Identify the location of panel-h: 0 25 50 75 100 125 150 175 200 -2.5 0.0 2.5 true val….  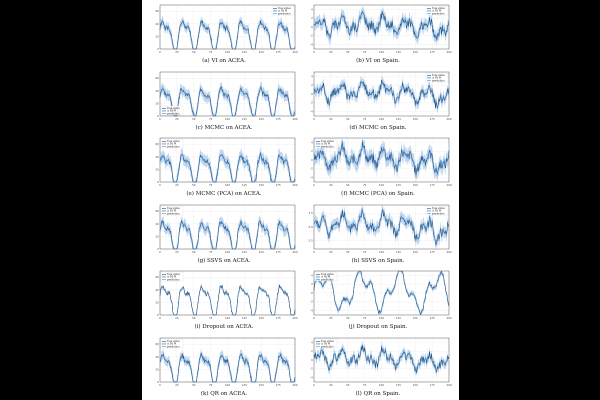
(378, 234).